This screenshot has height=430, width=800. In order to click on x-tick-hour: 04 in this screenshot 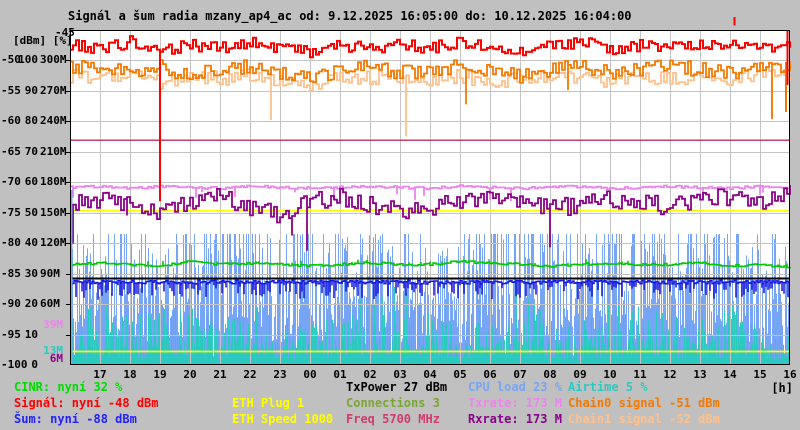, I will do `click(430, 374)`.